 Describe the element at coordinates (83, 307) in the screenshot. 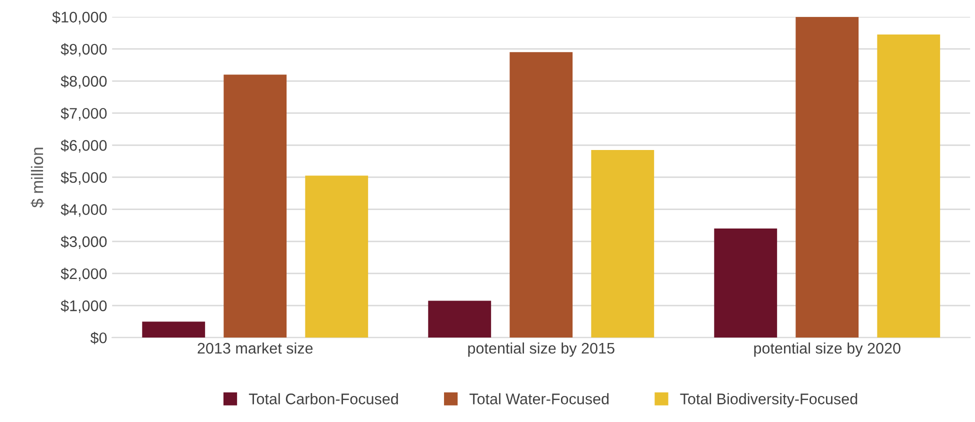

I see `y-tick-label: $1,000` at that location.